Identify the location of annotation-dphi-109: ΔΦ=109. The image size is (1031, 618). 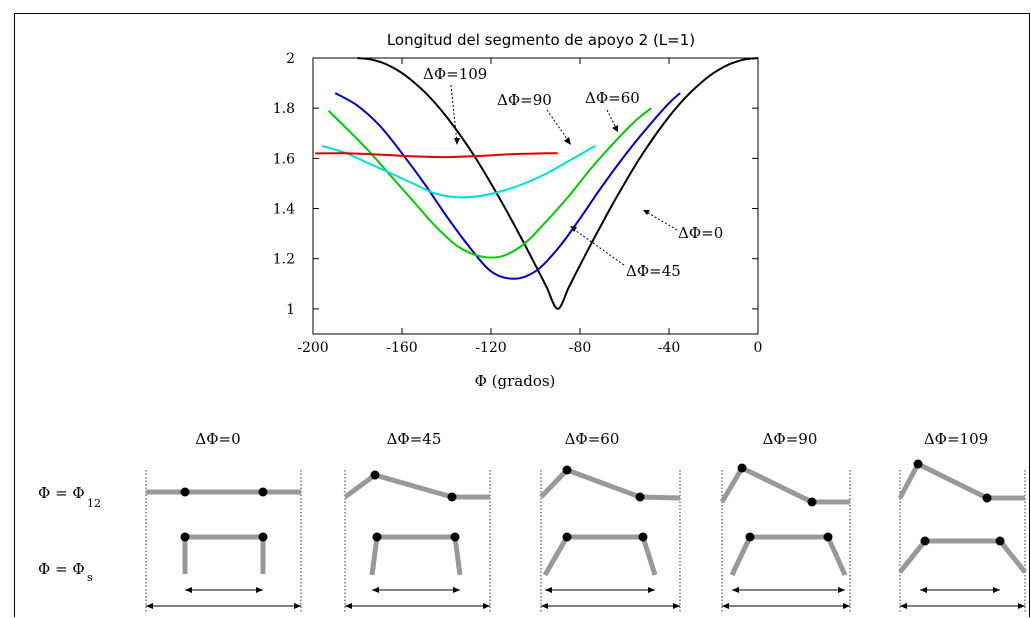
(455, 74).